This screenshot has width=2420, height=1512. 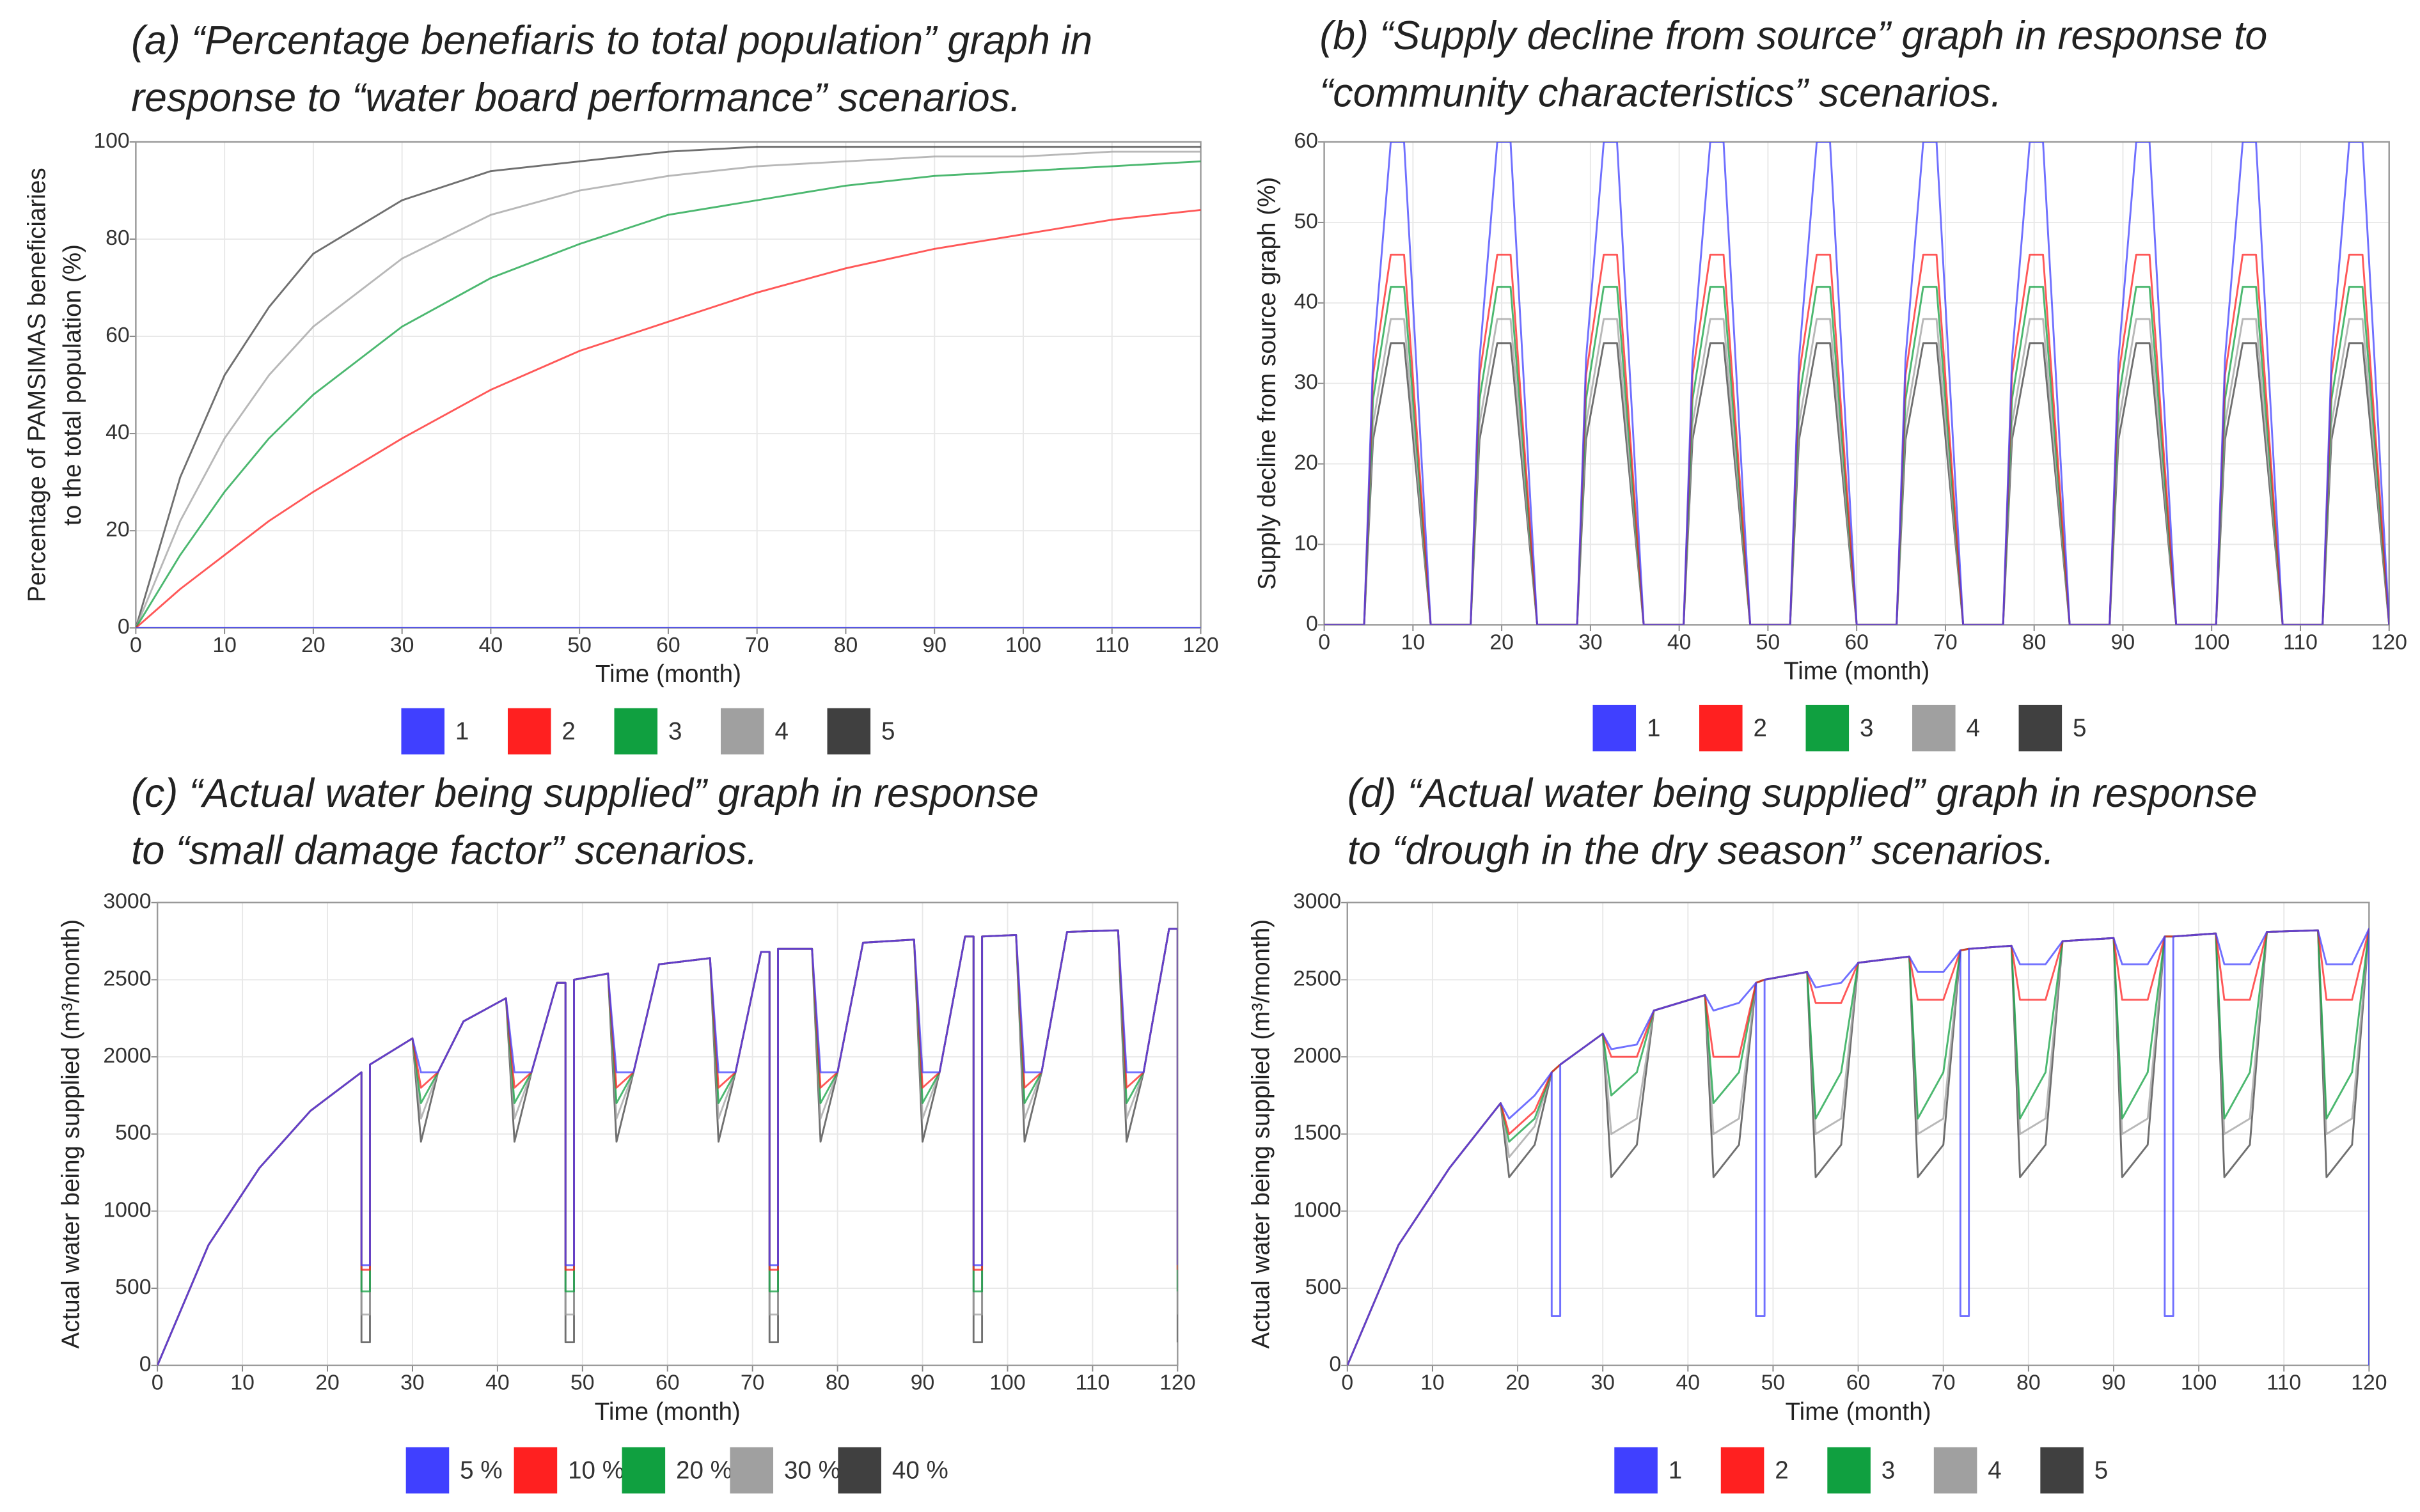 What do you see at coordinates (596, 1470) in the screenshot?
I see `legend-label: 10 %` at bounding box center [596, 1470].